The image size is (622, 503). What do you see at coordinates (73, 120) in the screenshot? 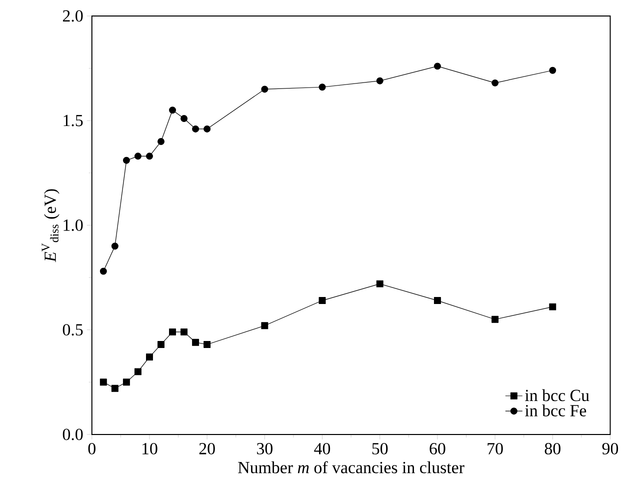
I see `y-tick-label: 1.5` at bounding box center [73, 120].